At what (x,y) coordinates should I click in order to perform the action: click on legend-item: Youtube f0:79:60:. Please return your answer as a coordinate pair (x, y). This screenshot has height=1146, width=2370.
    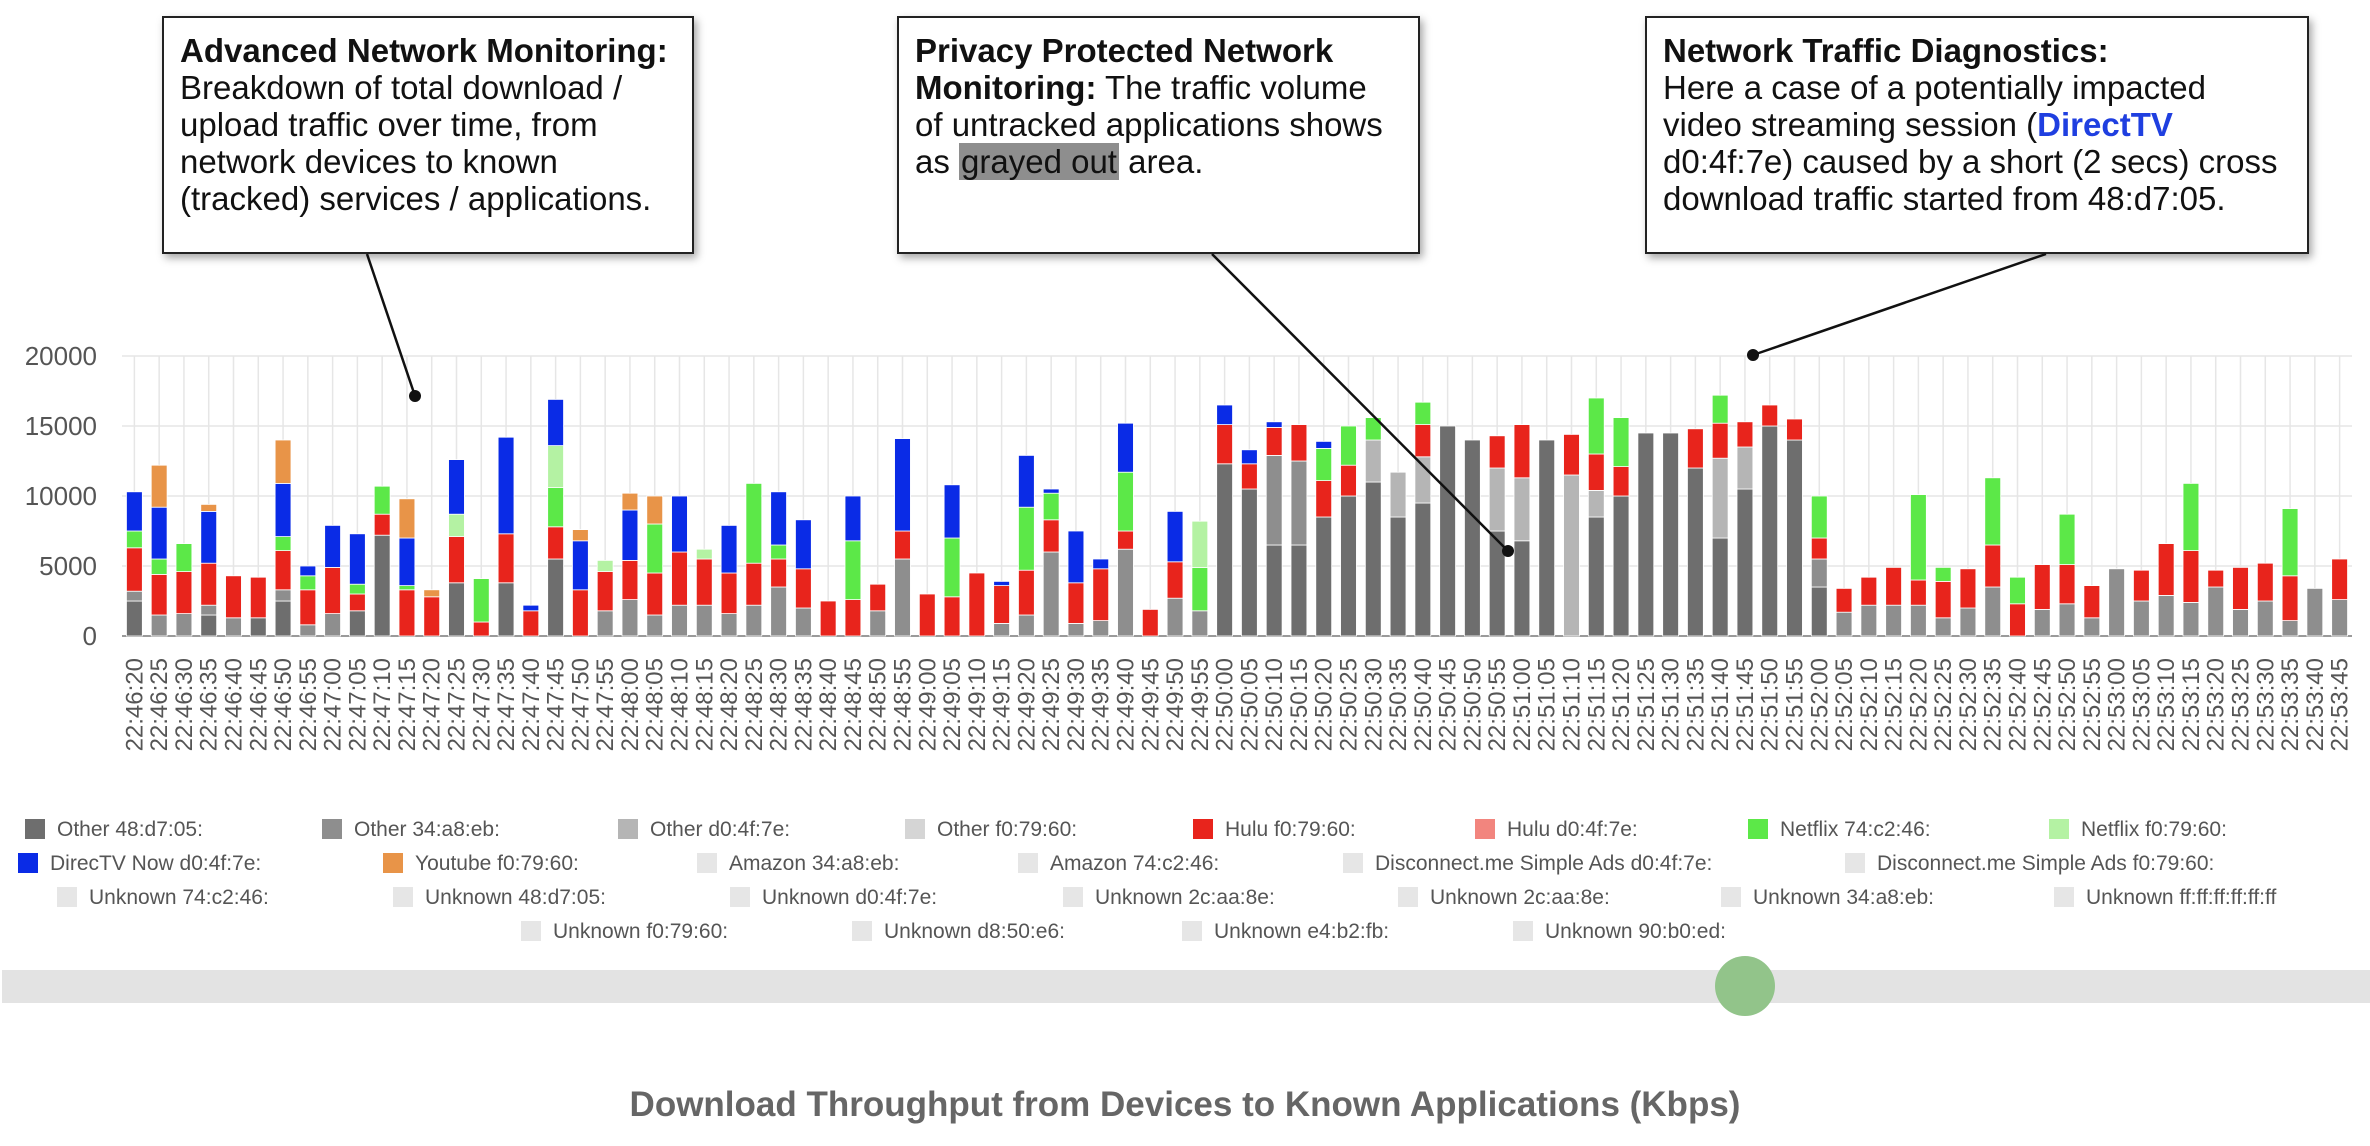
    Looking at the image, I should click on (481, 864).